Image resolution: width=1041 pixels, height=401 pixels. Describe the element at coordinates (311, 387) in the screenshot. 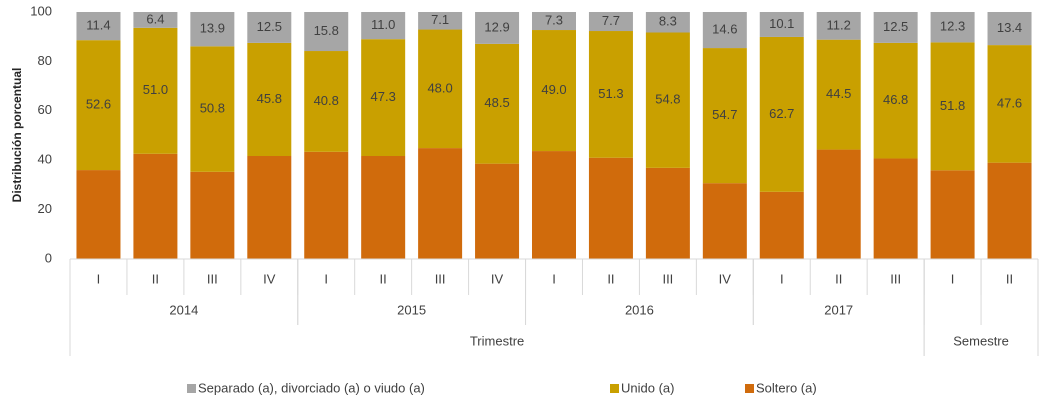

I see `legend-label: Separado (a), divorciado (a) o viudo (a)` at that location.